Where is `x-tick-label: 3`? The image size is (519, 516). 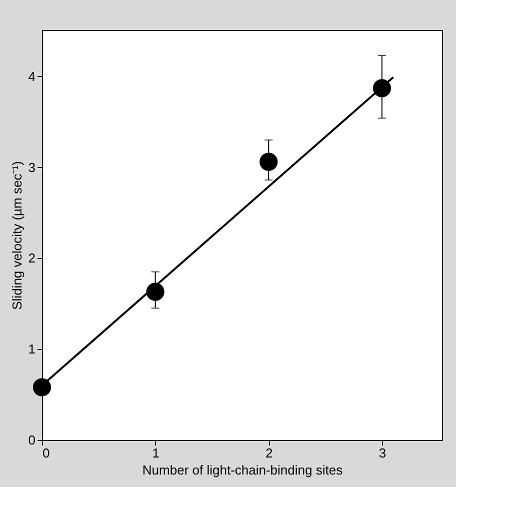
x-tick-label: 3 is located at coordinates (382, 453).